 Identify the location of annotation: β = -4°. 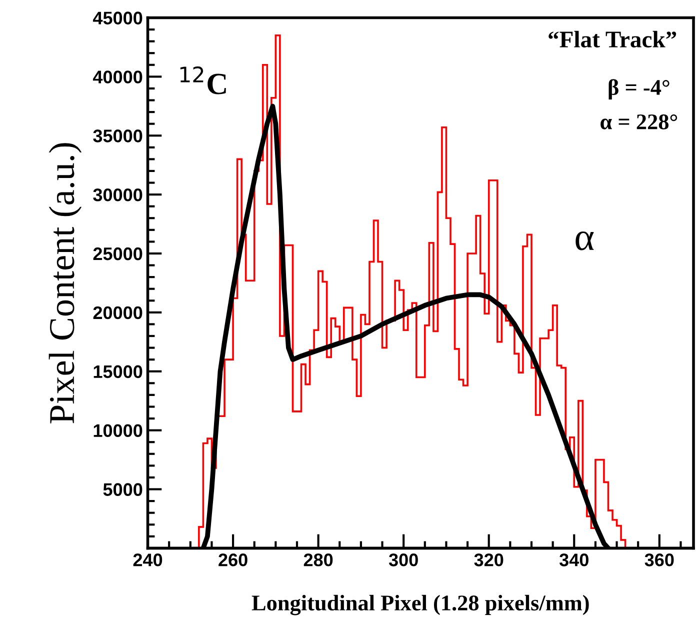
(639, 89).